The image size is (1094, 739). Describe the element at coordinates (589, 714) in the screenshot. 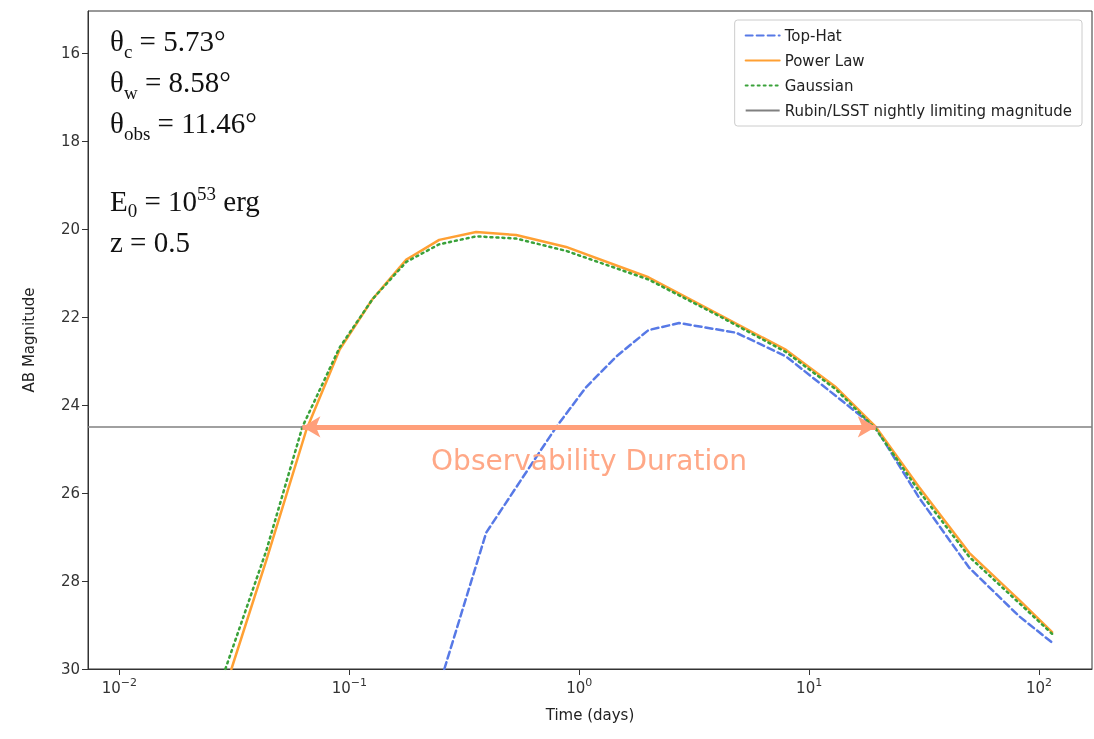

I see `x-axis-title: Time (days)` at that location.